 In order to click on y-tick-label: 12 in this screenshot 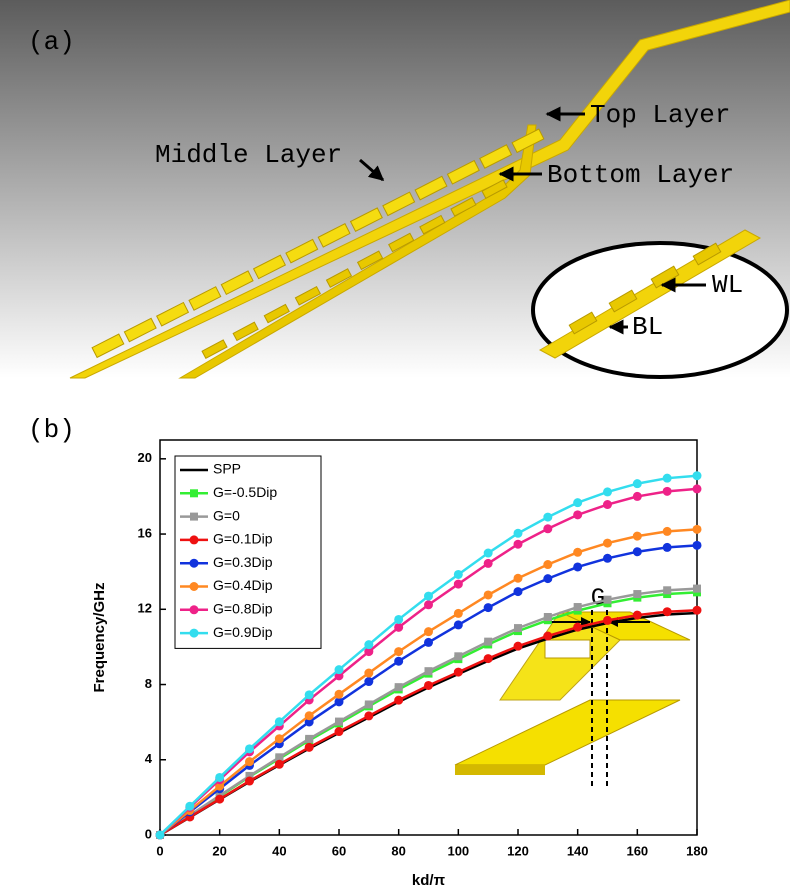, I will do `click(145, 608)`.